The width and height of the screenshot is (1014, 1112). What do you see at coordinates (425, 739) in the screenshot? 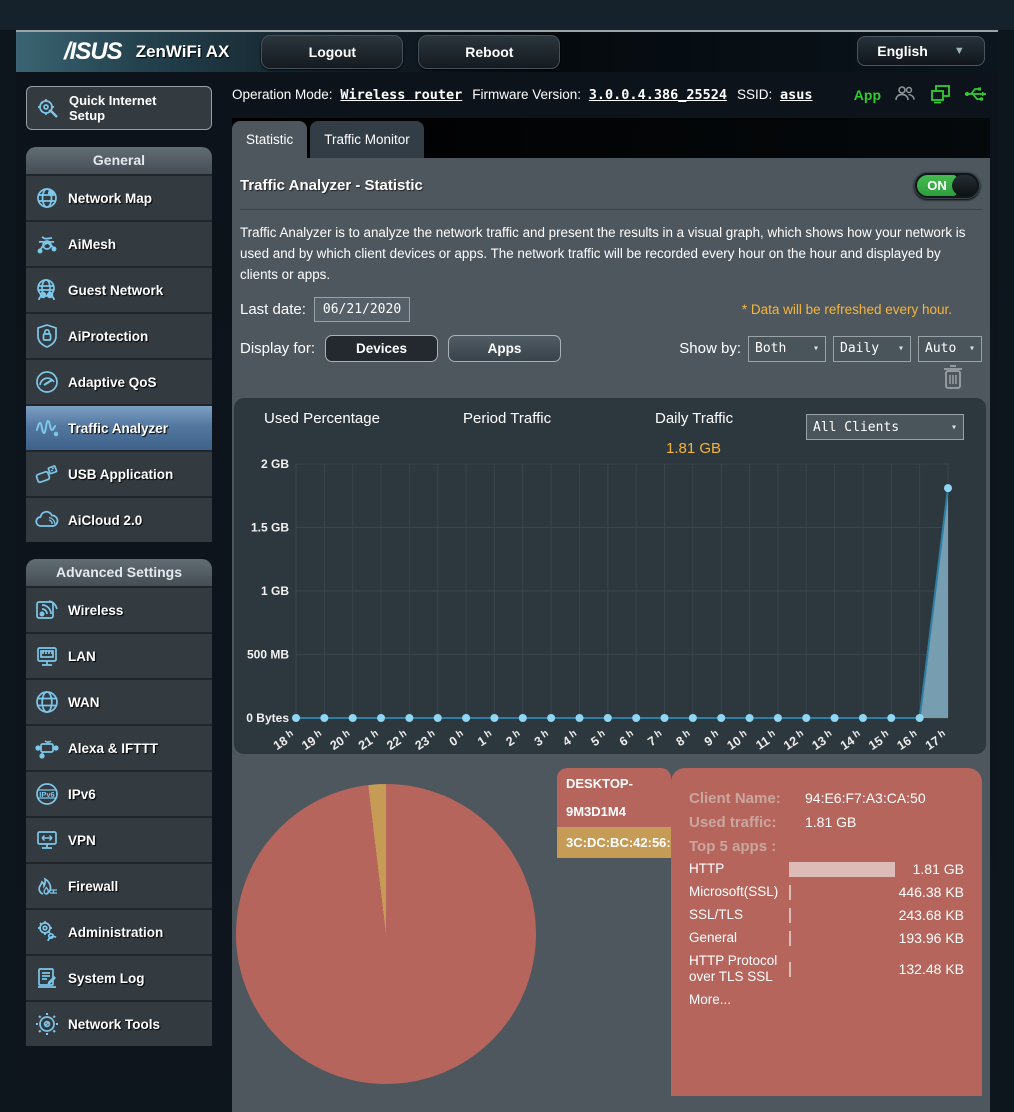
I see `svg-text: 23 h` at bounding box center [425, 739].